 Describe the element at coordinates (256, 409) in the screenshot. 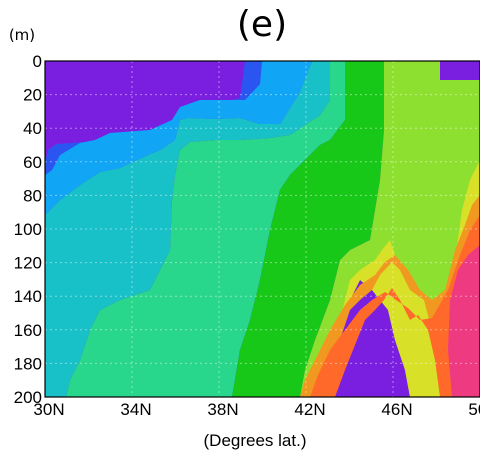

I see `x-axis: 30N 34N 38N 42N 46N 50N` at that location.